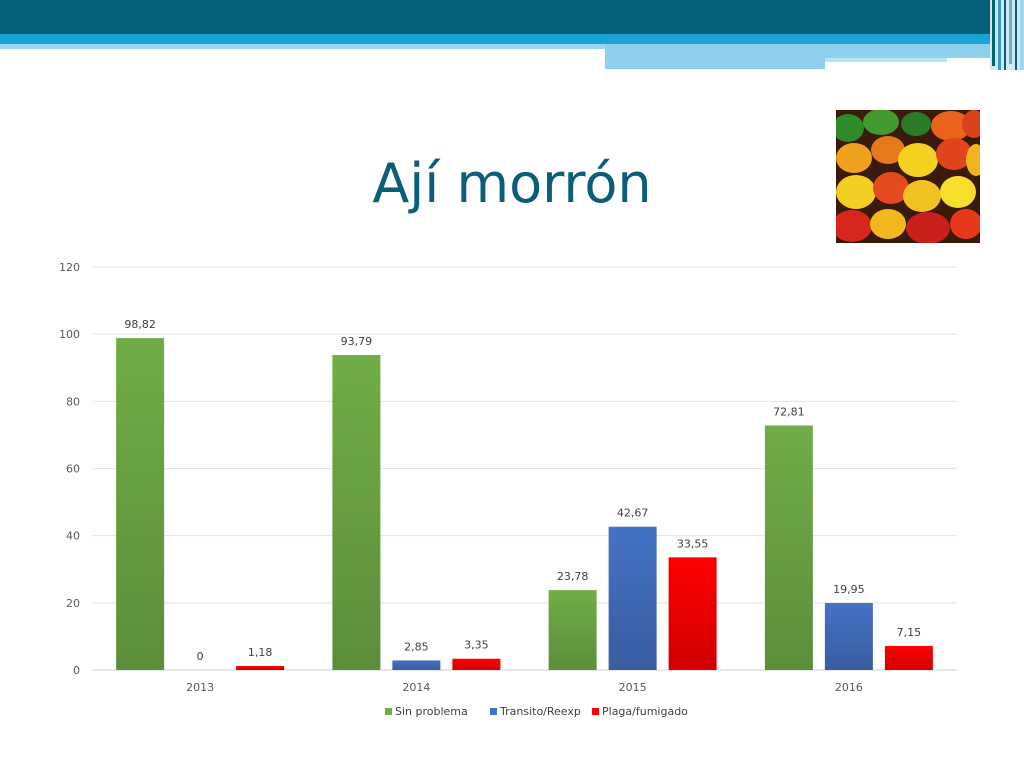 This screenshot has width=1024, height=768. I want to click on x-tick-label: 2015, so click(633, 687).